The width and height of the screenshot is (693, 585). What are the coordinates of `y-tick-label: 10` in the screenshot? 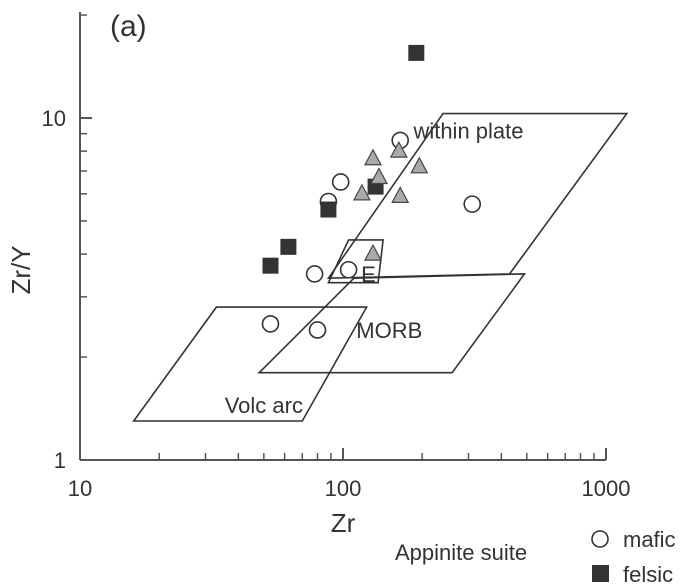 It's located at (54, 118).